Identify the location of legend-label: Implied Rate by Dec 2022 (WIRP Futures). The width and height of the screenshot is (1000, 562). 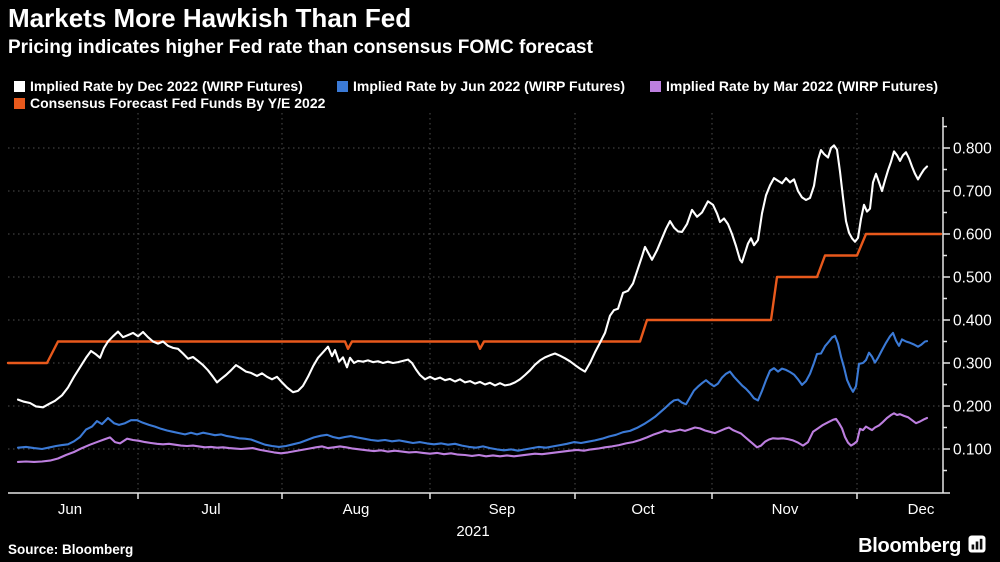
(166, 86).